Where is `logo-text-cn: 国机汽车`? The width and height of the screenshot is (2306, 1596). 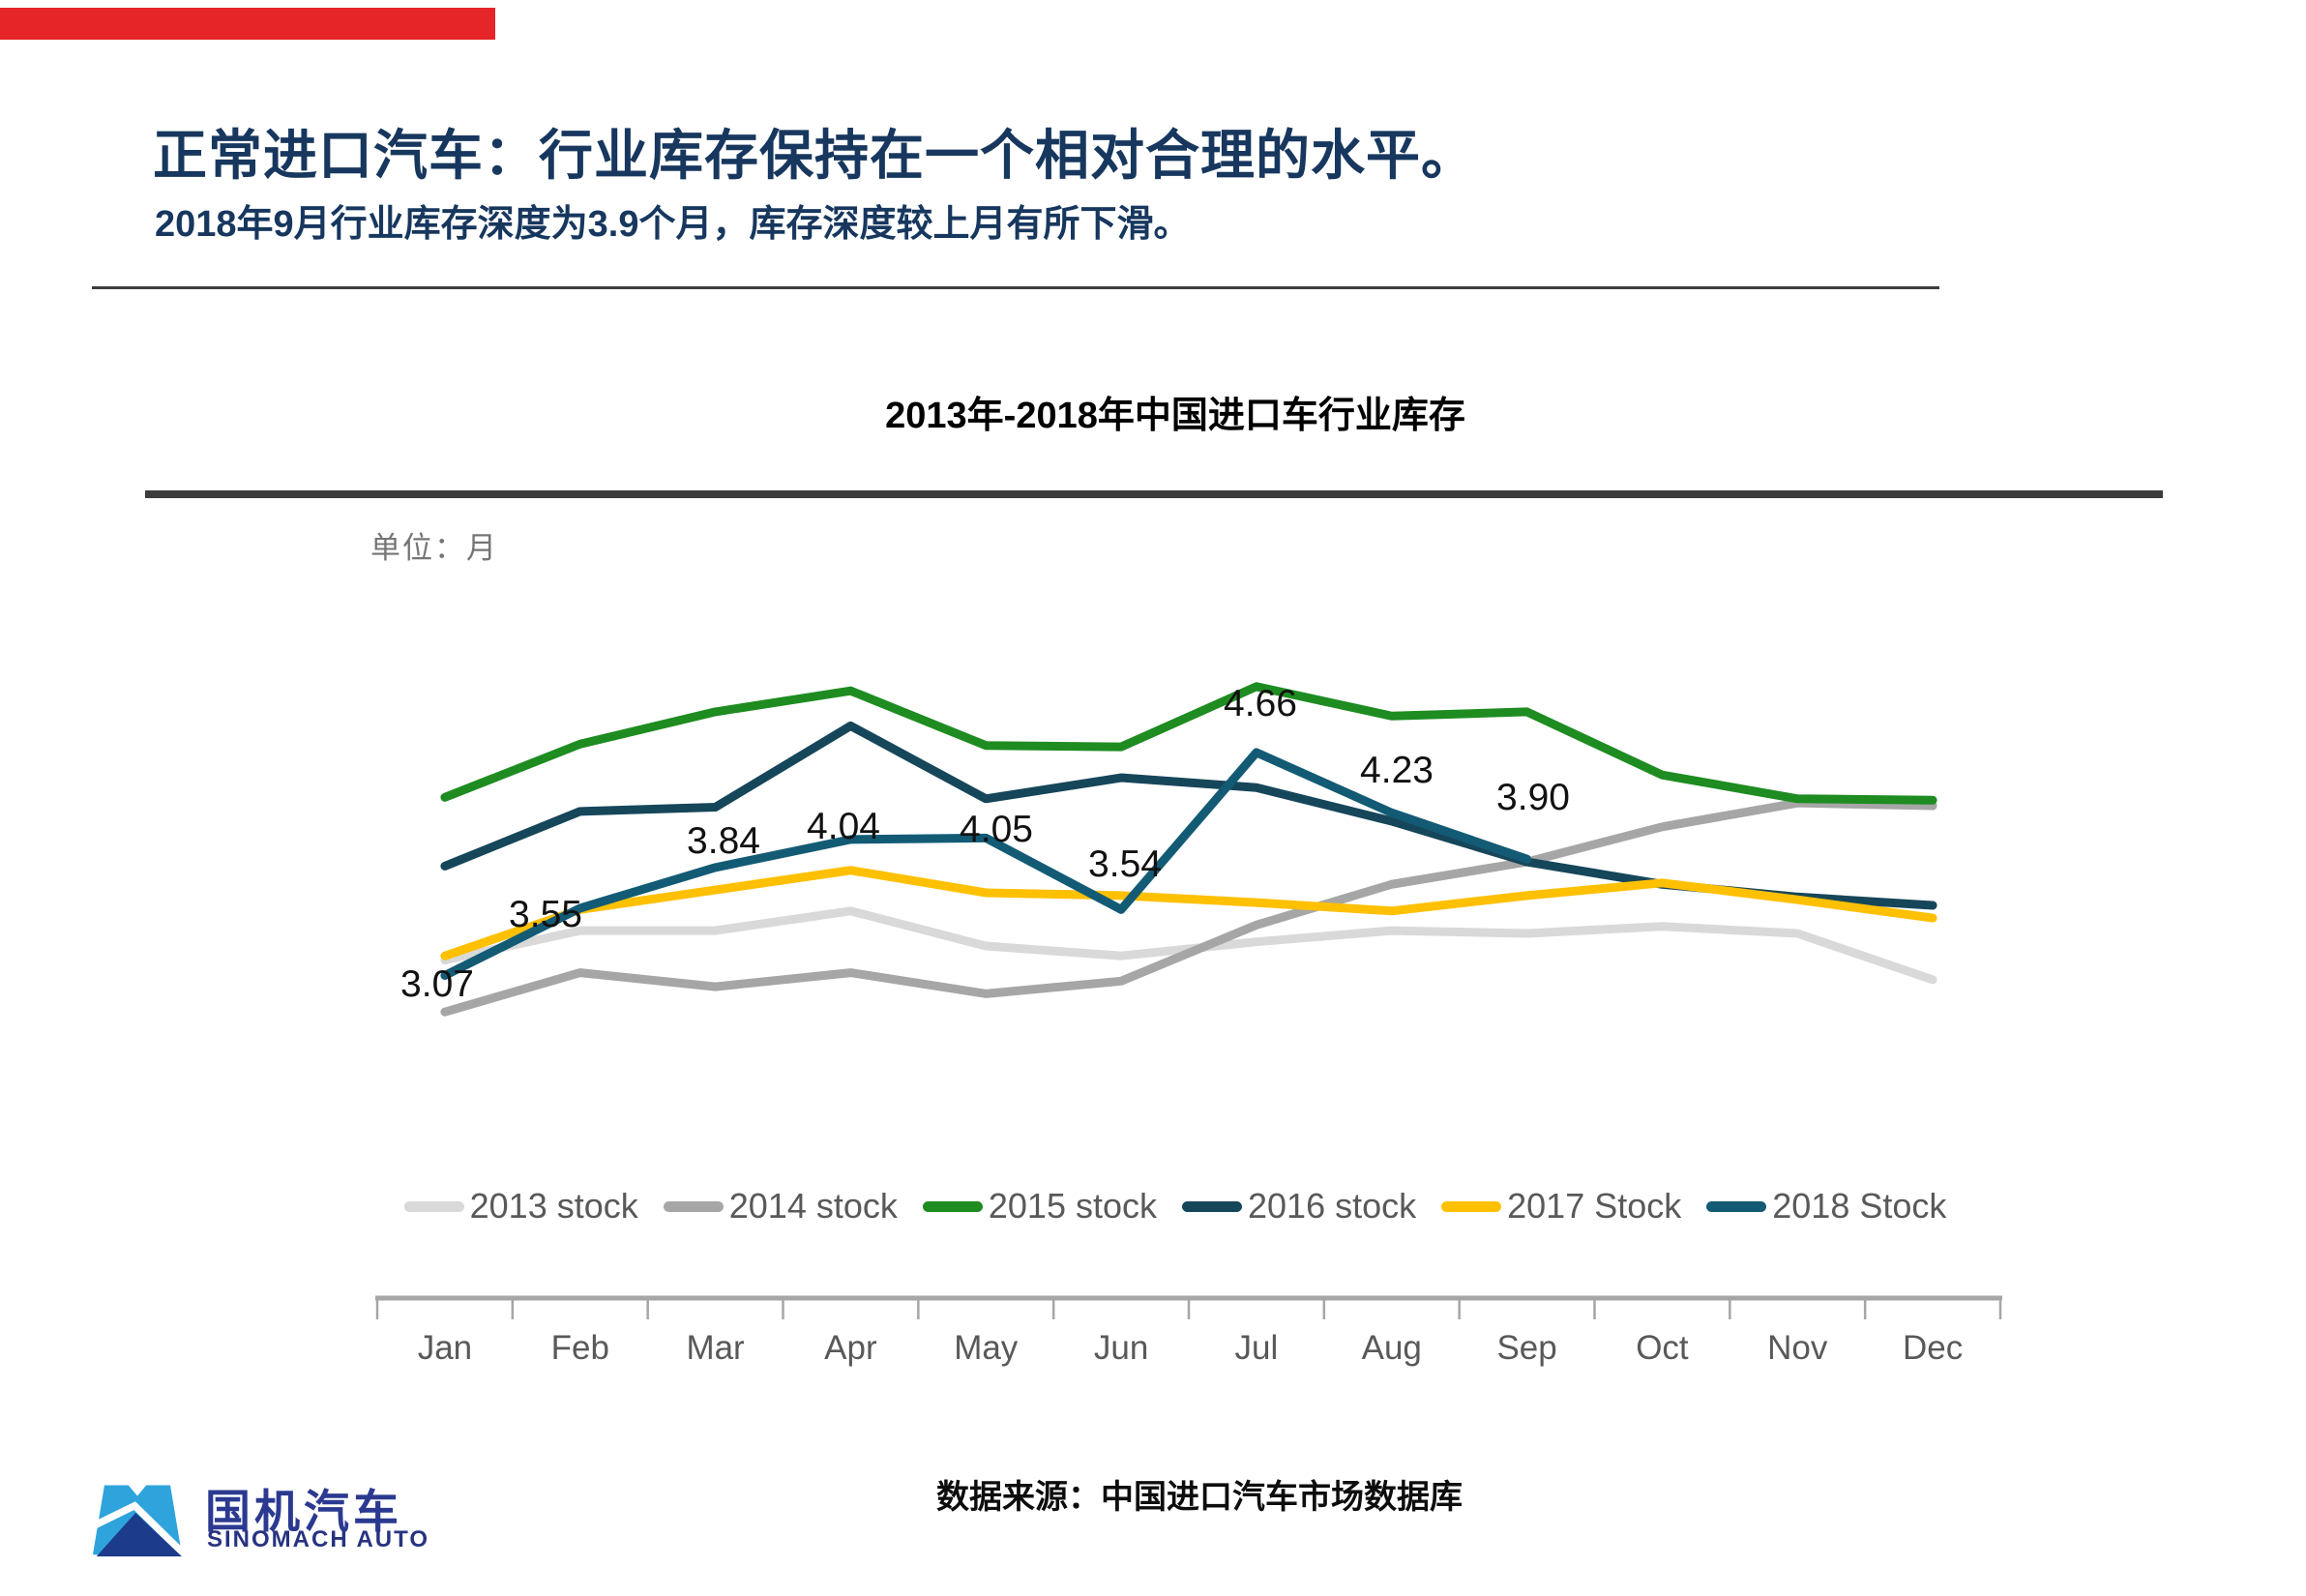
logo-text-cn: 国机汽车 is located at coordinates (303, 1511).